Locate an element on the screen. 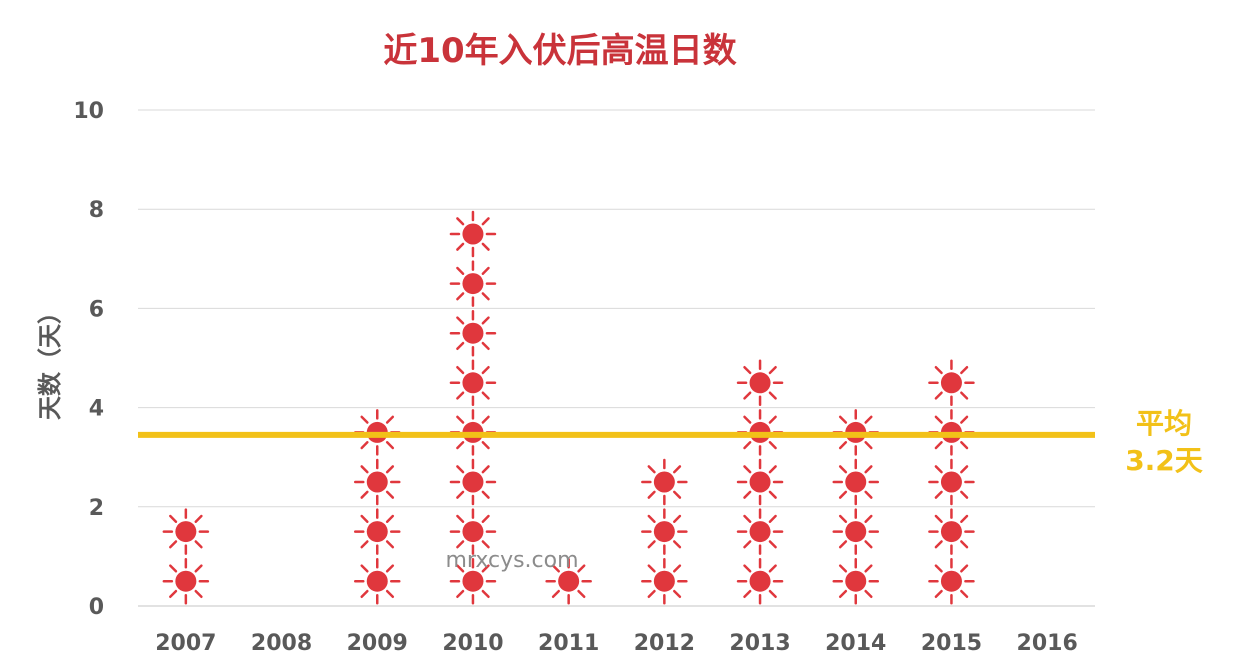 The image size is (1236, 671). x-tick-label: 2007 is located at coordinates (185, 643).